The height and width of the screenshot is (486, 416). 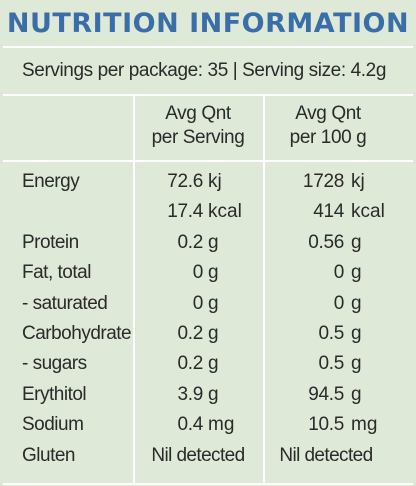 I want to click on rule-bottom, so click(x=208, y=484).